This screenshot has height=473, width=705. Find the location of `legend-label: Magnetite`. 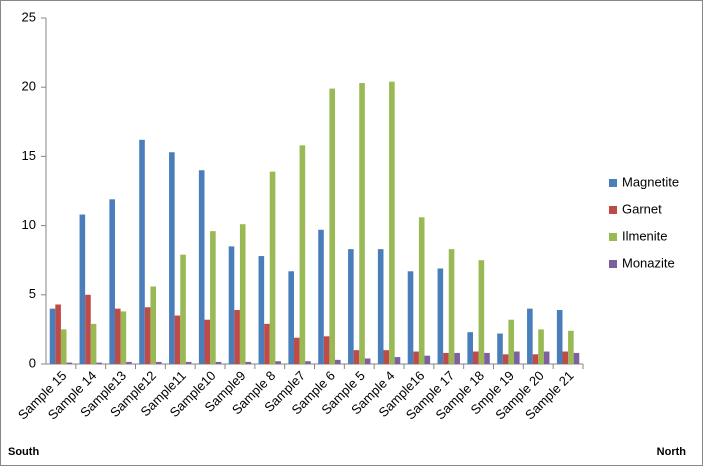

legend-label: Magnetite is located at coordinates (650, 181).